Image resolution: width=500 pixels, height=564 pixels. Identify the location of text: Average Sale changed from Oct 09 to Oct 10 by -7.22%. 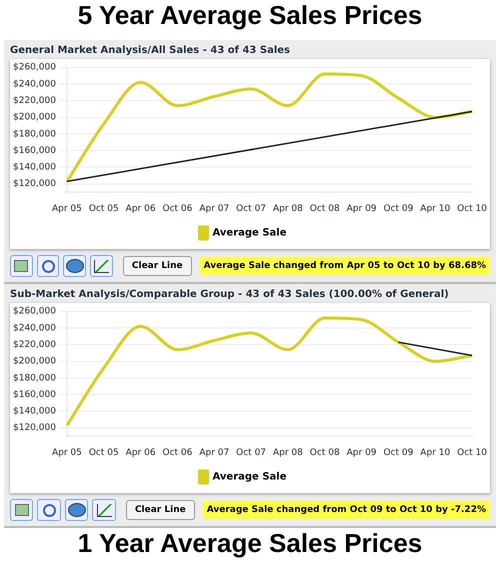
(346, 510).